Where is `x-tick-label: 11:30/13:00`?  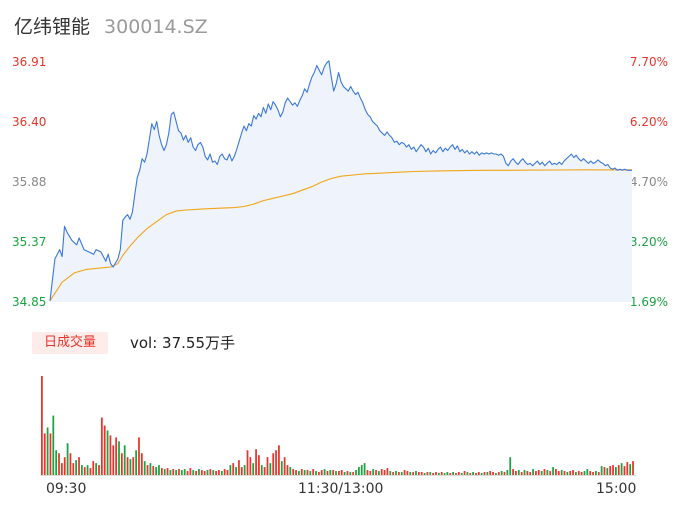 x-tick-label: 11:30/13:00 is located at coordinates (341, 489).